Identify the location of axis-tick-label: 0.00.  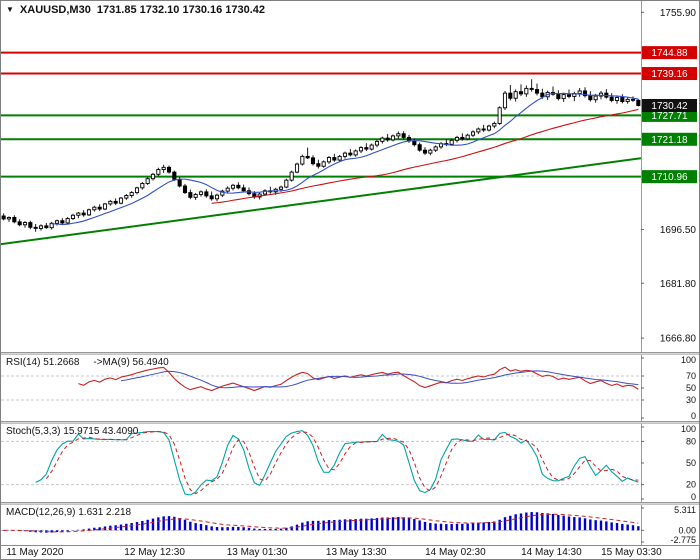
(687, 530).